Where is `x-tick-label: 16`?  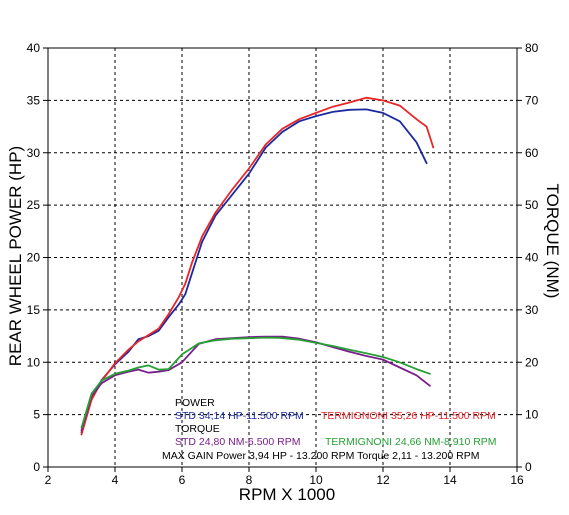
x-tick-label: 16 is located at coordinates (517, 480).